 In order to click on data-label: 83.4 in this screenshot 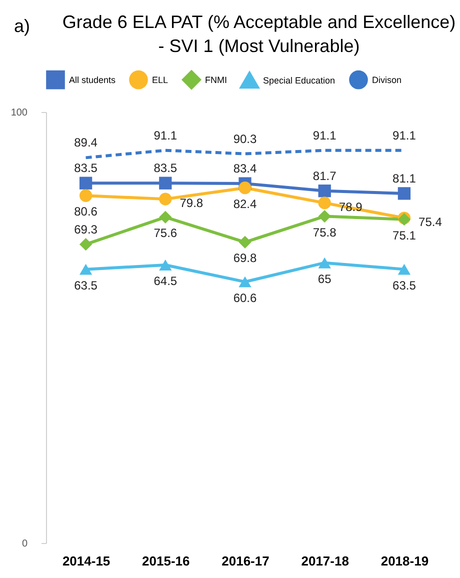, I will do `click(245, 169)`.